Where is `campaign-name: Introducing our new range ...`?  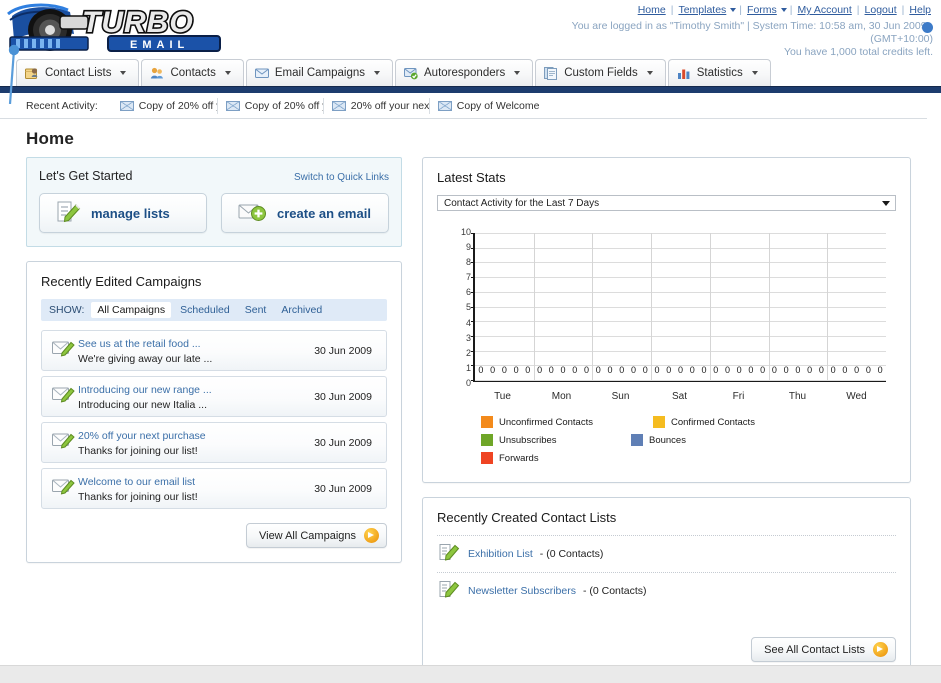 campaign-name: Introducing our new range ... is located at coordinates (145, 389).